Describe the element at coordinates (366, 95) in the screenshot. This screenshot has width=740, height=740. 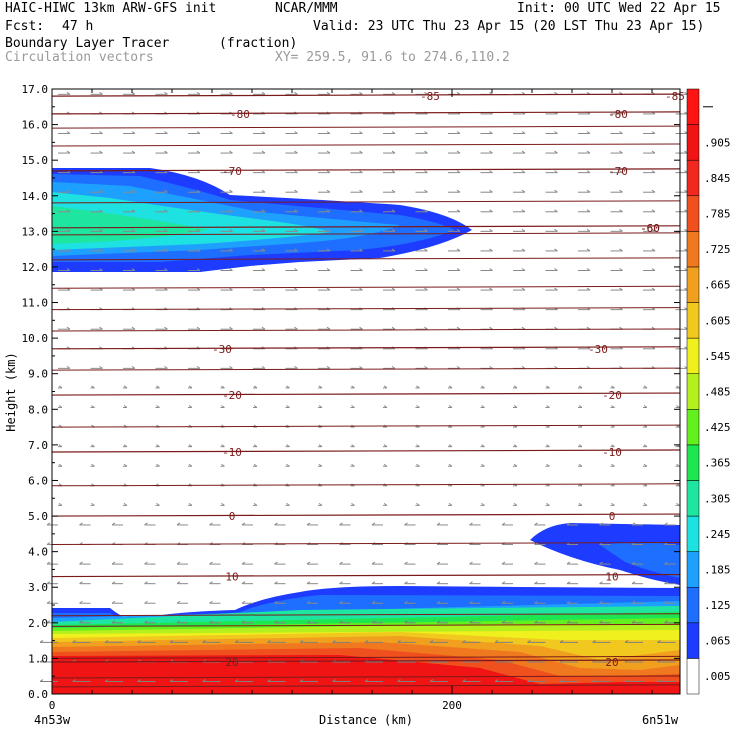
I see `temperature-contour` at that location.